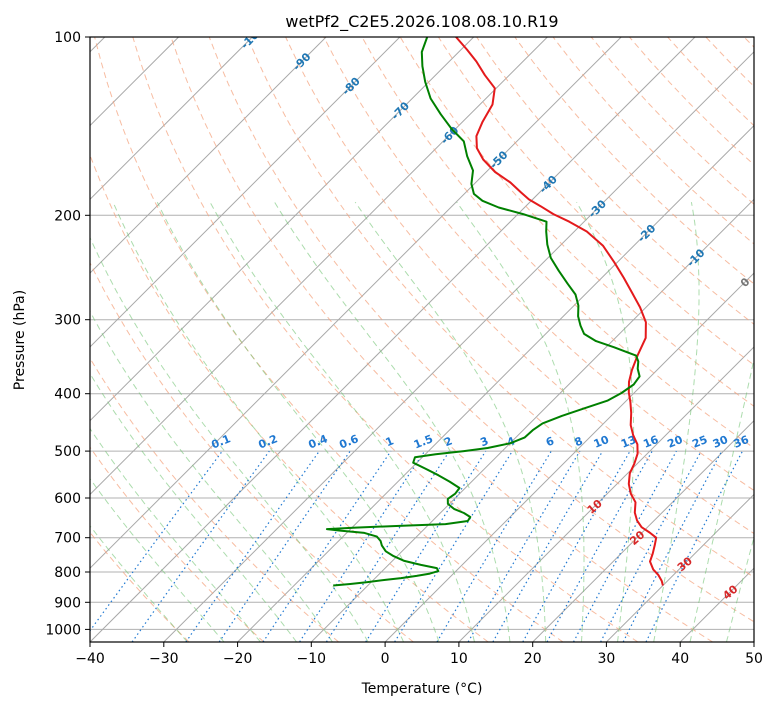  What do you see at coordinates (680, 659) in the screenshot?
I see `x-tick-label: 40` at bounding box center [680, 659].